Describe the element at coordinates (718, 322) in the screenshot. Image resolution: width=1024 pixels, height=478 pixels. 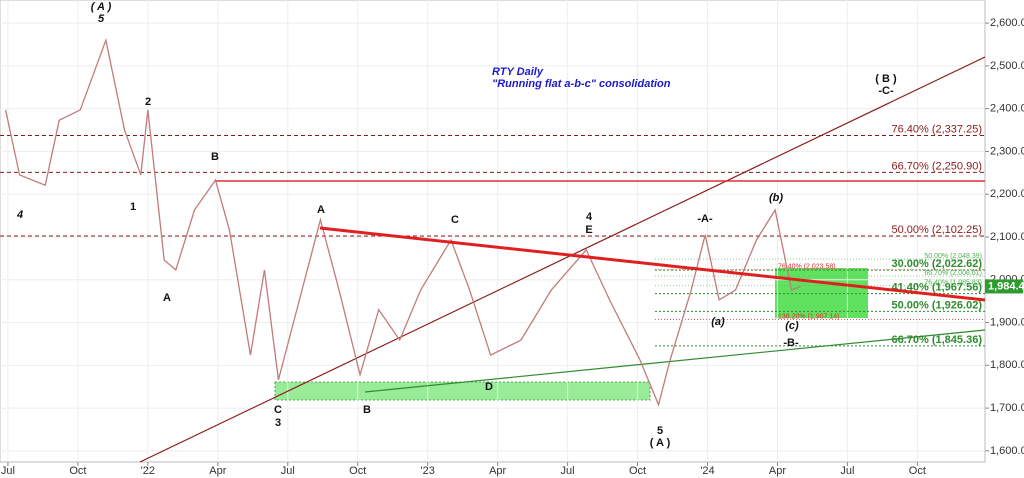
I see `wave-label: (a)` at that location.